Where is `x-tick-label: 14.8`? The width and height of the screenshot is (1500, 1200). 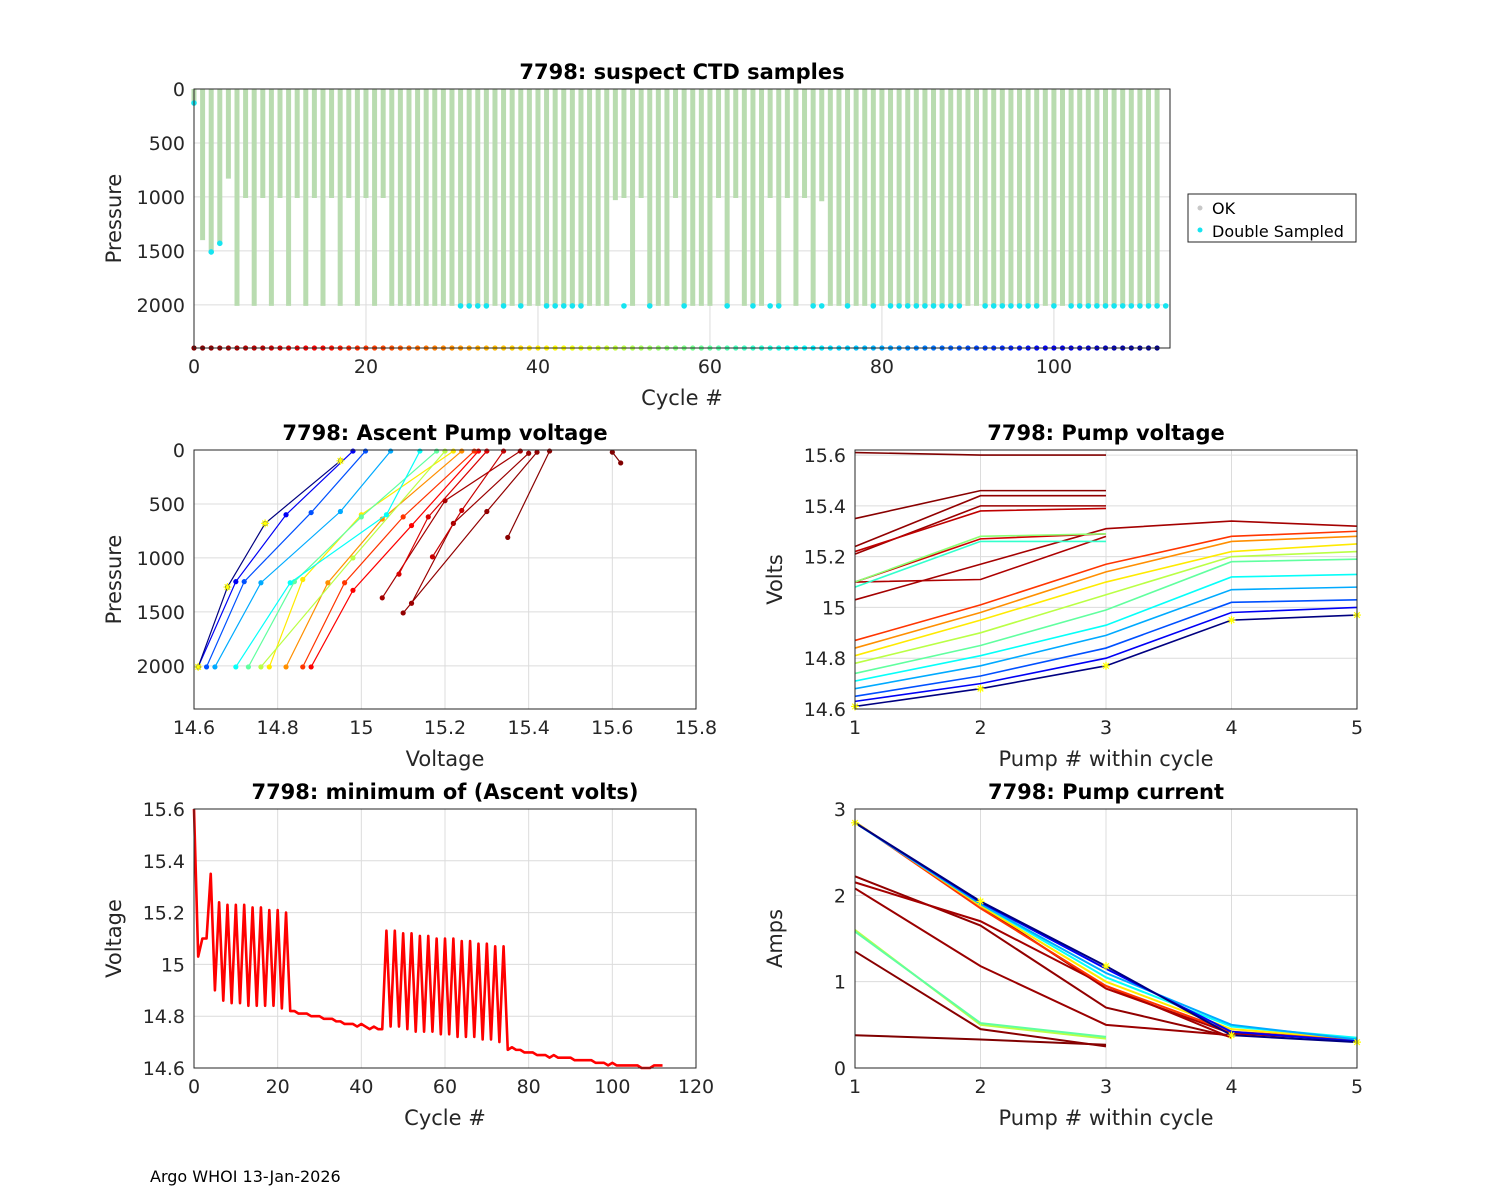 x-tick-label: 14.8 is located at coordinates (278, 728).